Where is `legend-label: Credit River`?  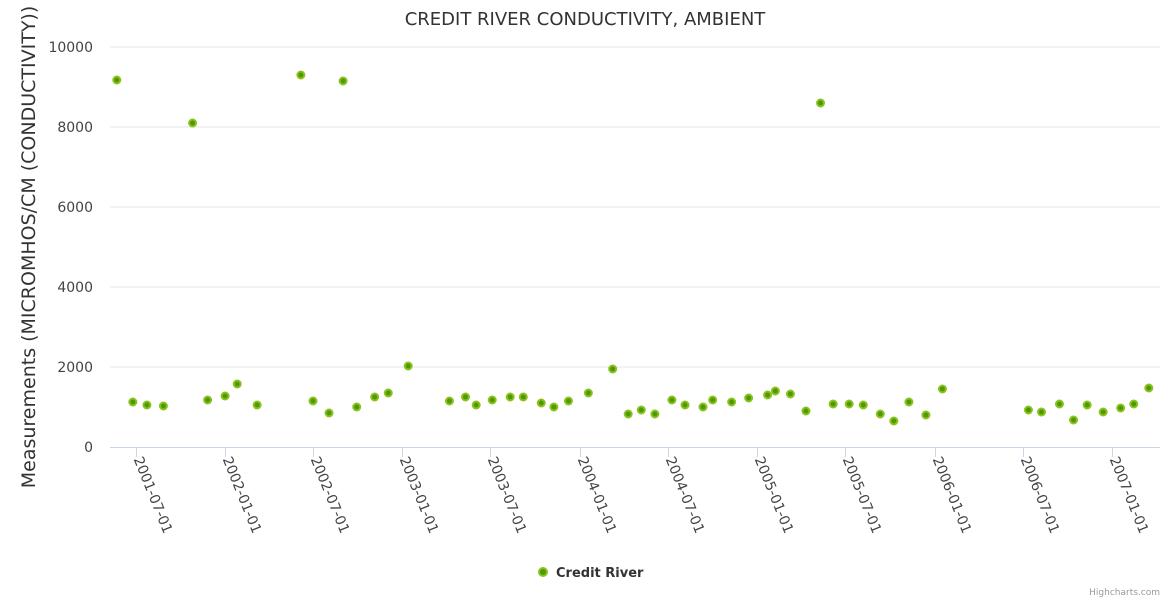 legend-label: Credit River is located at coordinates (600, 573).